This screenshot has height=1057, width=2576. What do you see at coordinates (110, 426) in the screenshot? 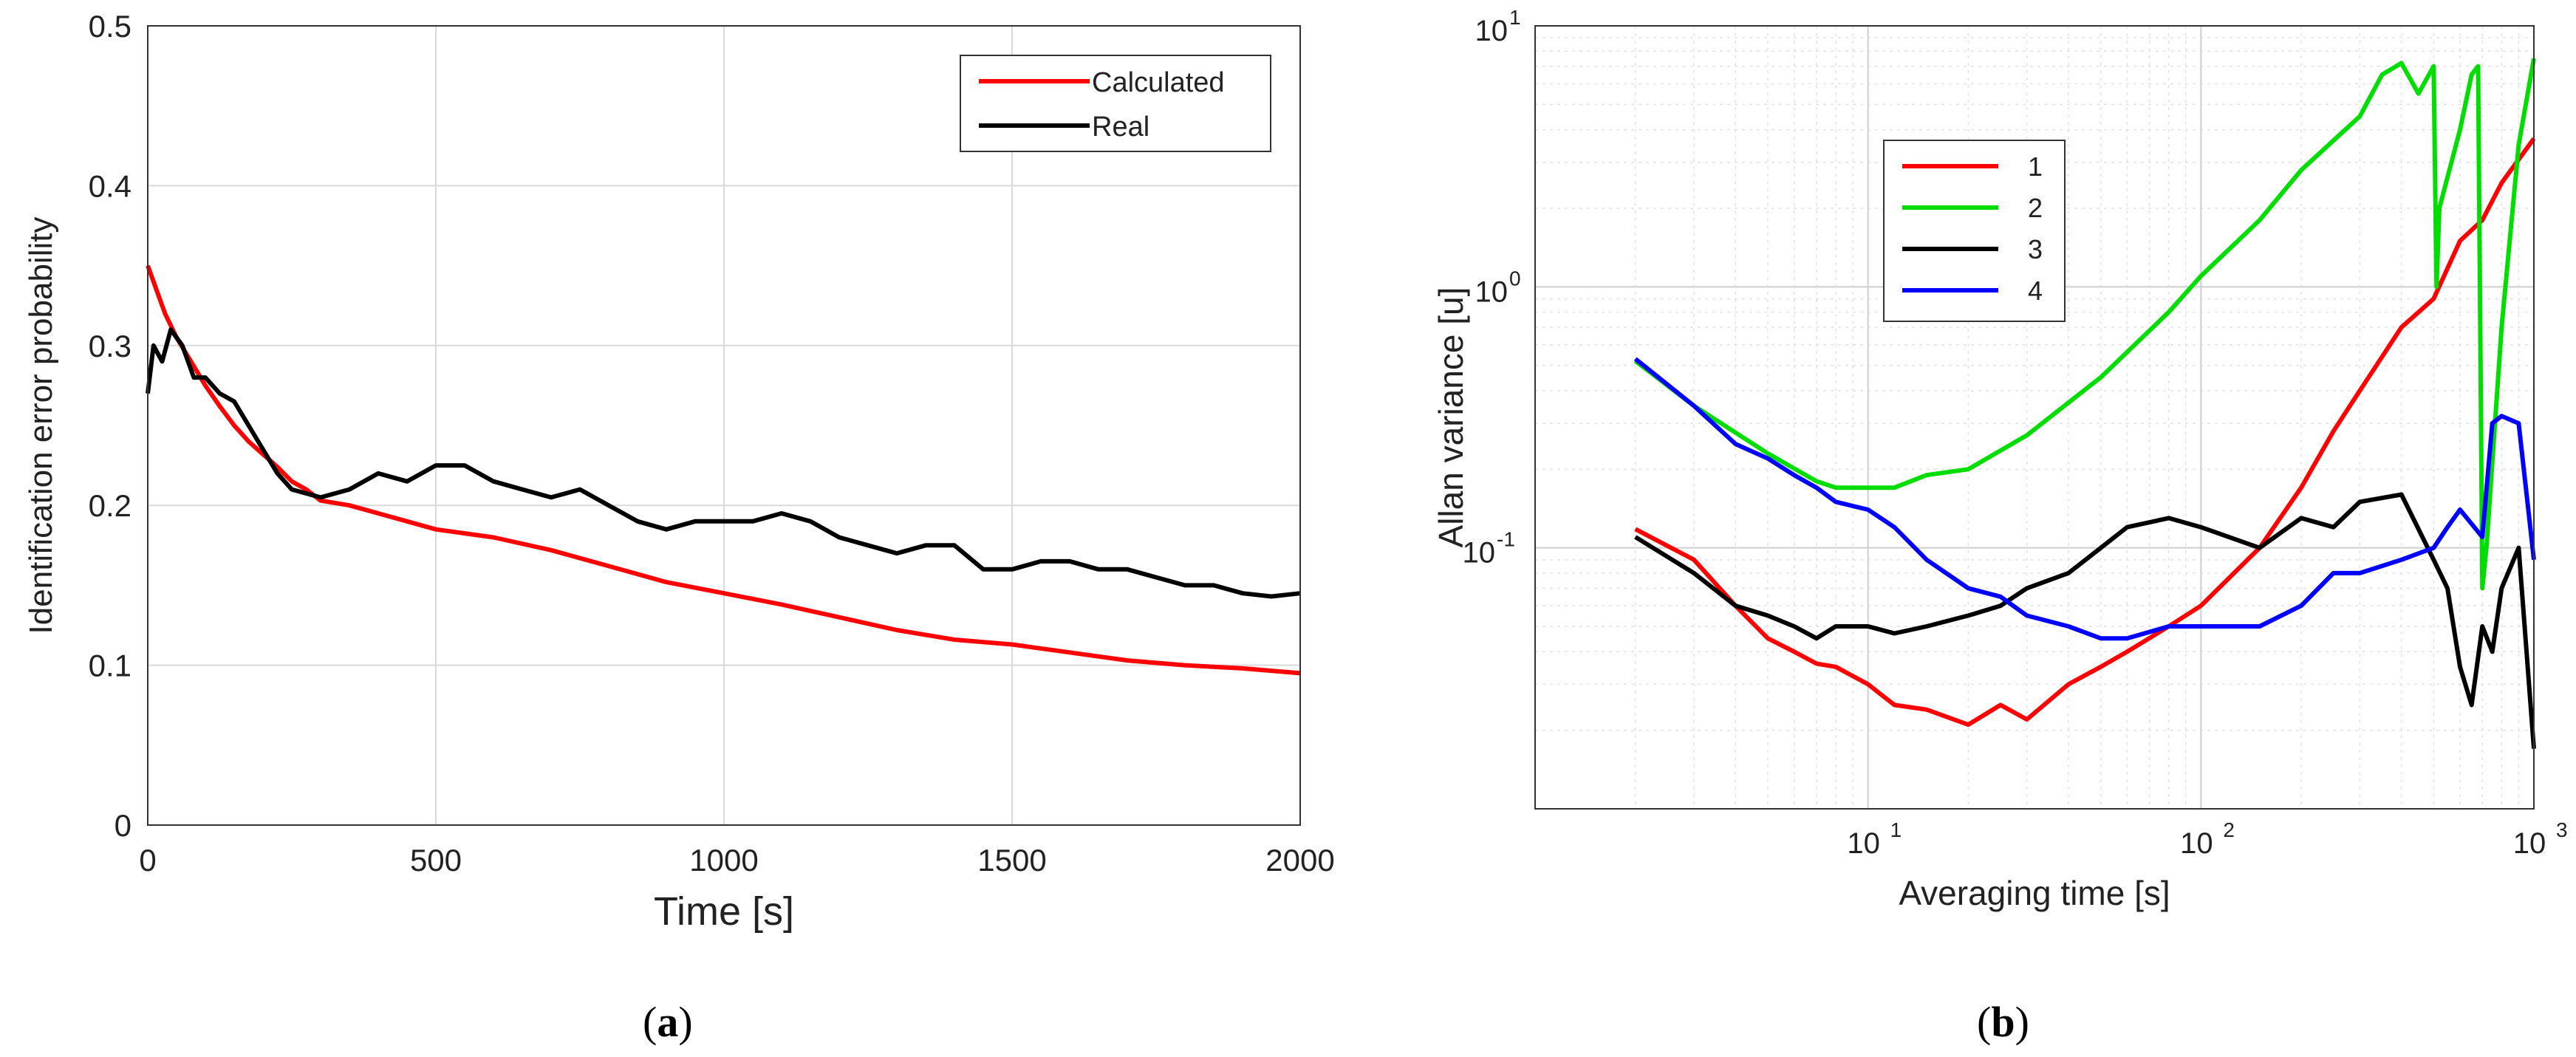
I see `chart-a-y-ticks: 0 0.1 0.2 0.3 0.4 0.5` at bounding box center [110, 426].